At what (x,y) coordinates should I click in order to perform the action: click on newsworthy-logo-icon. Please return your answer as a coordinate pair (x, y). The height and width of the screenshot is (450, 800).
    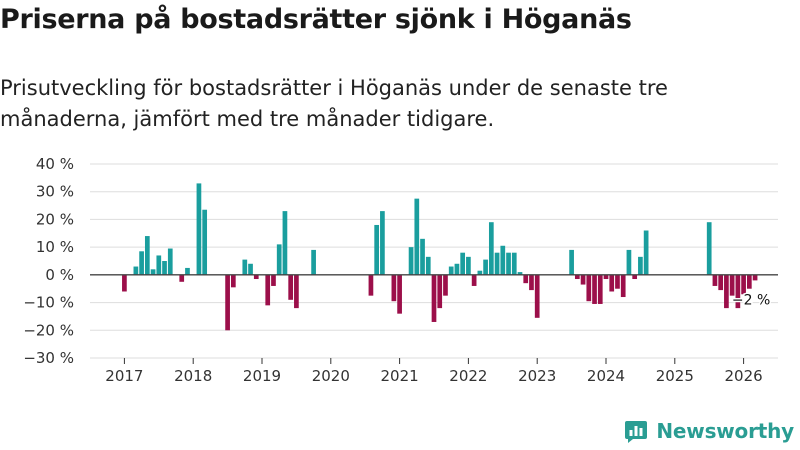
    Looking at the image, I should click on (636, 432).